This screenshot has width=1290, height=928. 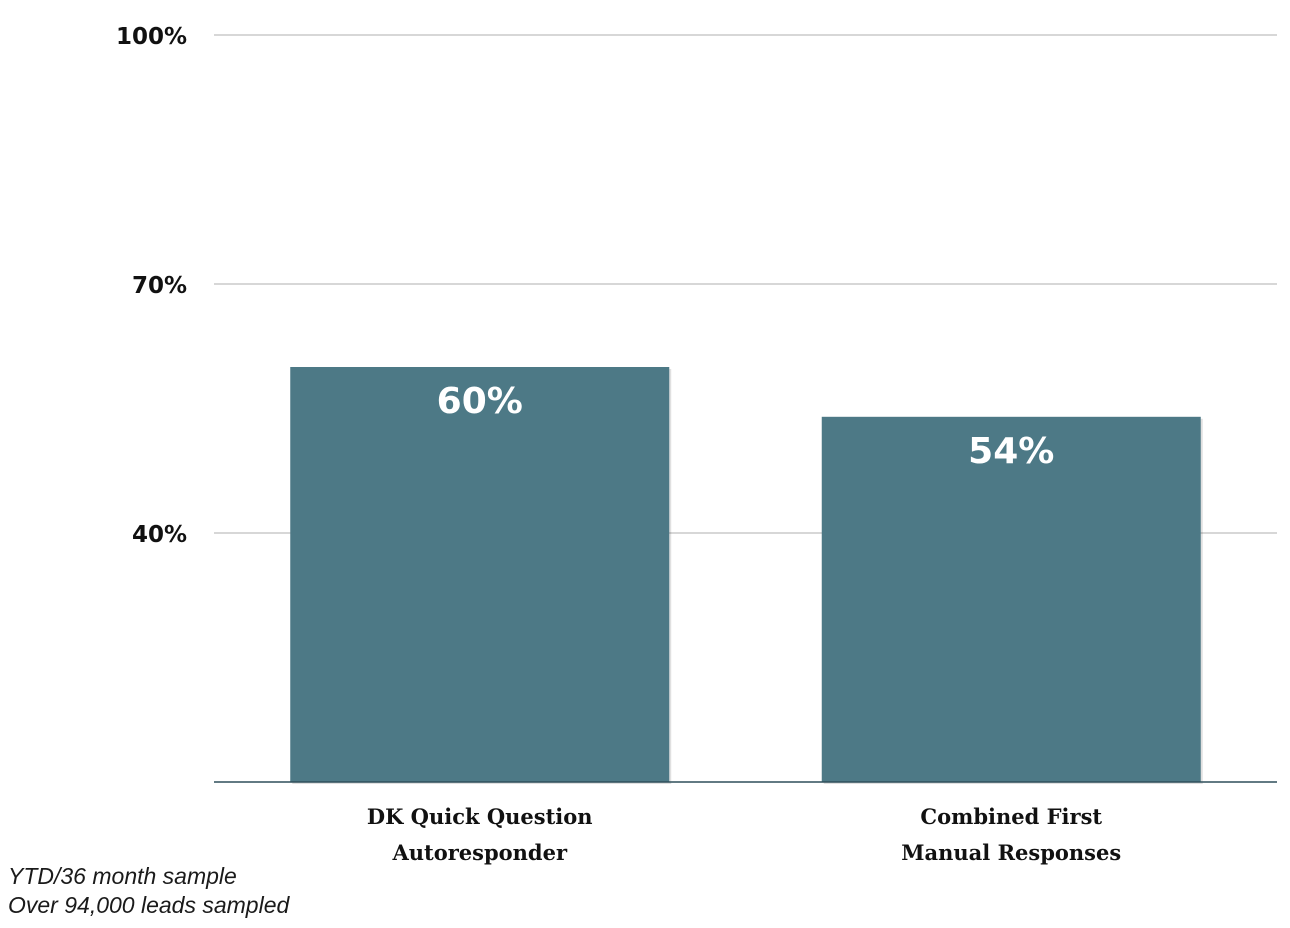 I want to click on x-category-label: Combined First Manual Responses, so click(x=1011, y=834).